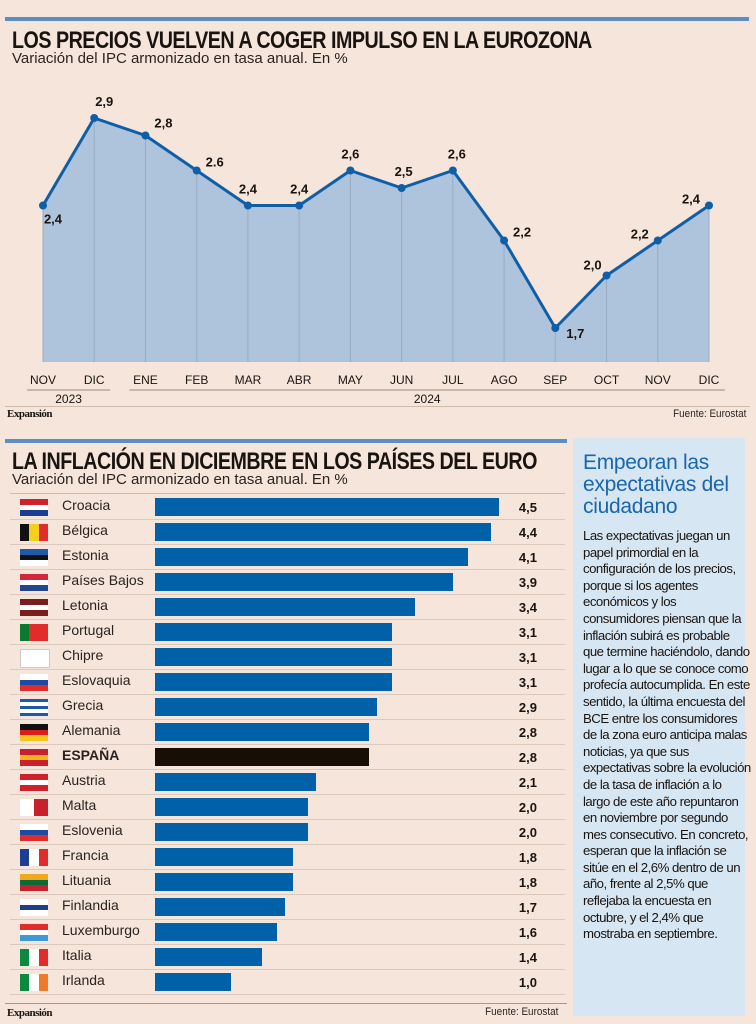 The height and width of the screenshot is (1024, 756). I want to click on data-label: 2,5, so click(404, 171).